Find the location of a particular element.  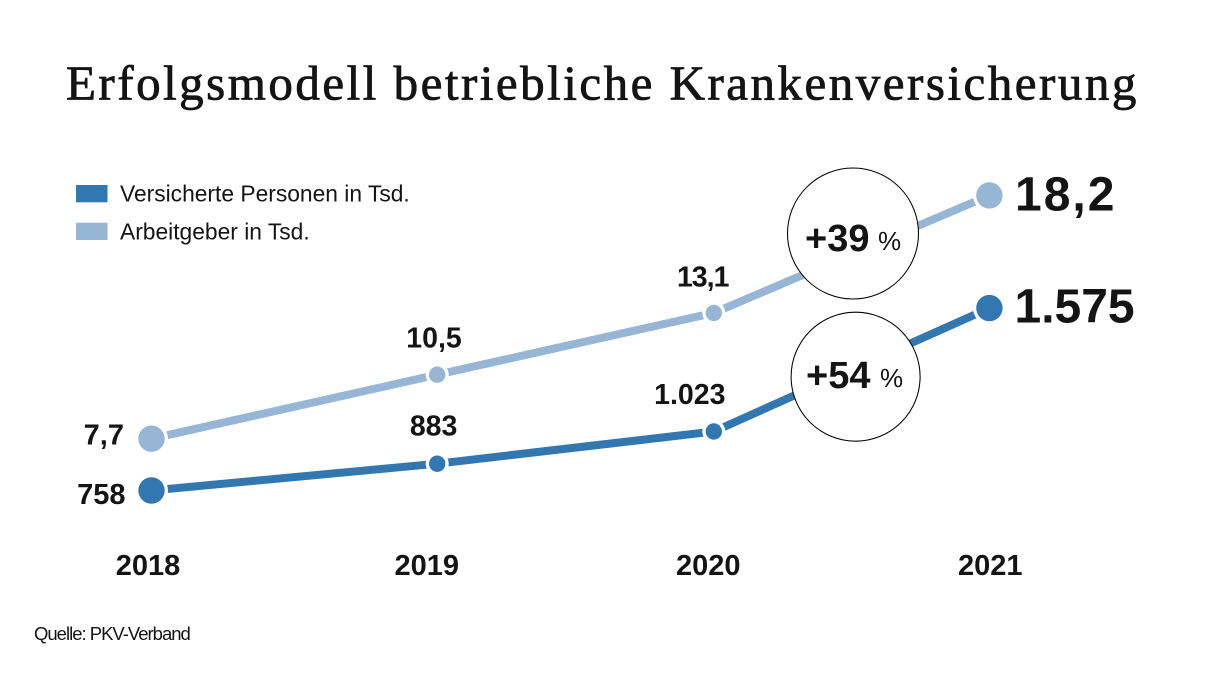

svg-text: Arbeitgeber in Tsd. is located at coordinates (215, 231).